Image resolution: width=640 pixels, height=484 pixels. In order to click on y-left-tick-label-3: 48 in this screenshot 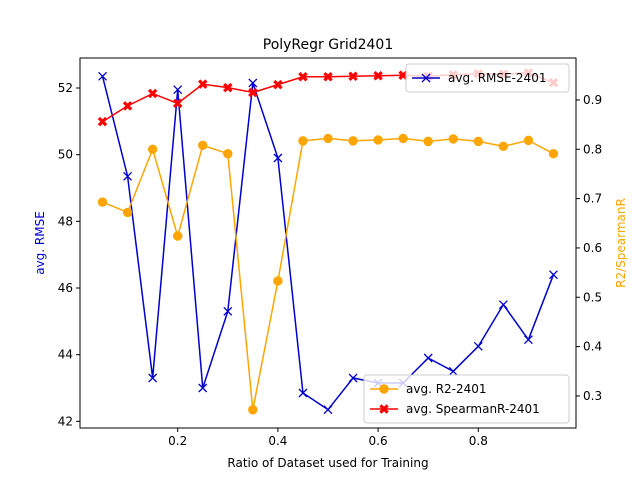, I will do `click(65, 221)`.